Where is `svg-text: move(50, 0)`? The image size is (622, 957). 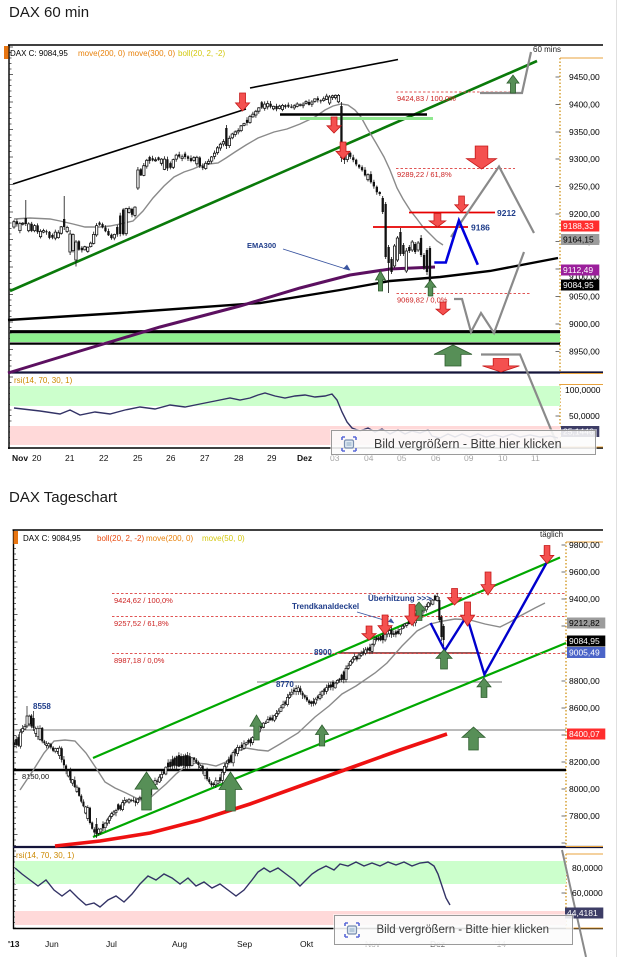 svg-text: move(50, 0) is located at coordinates (223, 538).